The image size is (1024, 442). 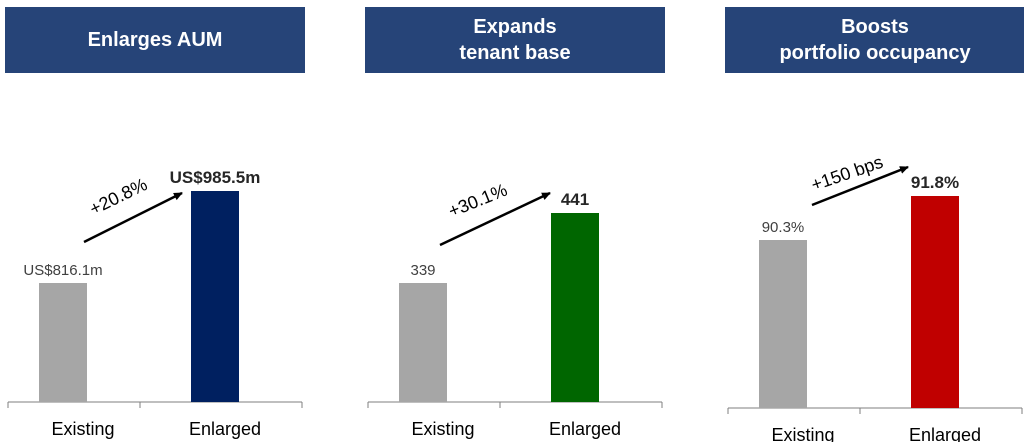 What do you see at coordinates (477, 201) in the screenshot?
I see `change-label: +30.1%` at bounding box center [477, 201].